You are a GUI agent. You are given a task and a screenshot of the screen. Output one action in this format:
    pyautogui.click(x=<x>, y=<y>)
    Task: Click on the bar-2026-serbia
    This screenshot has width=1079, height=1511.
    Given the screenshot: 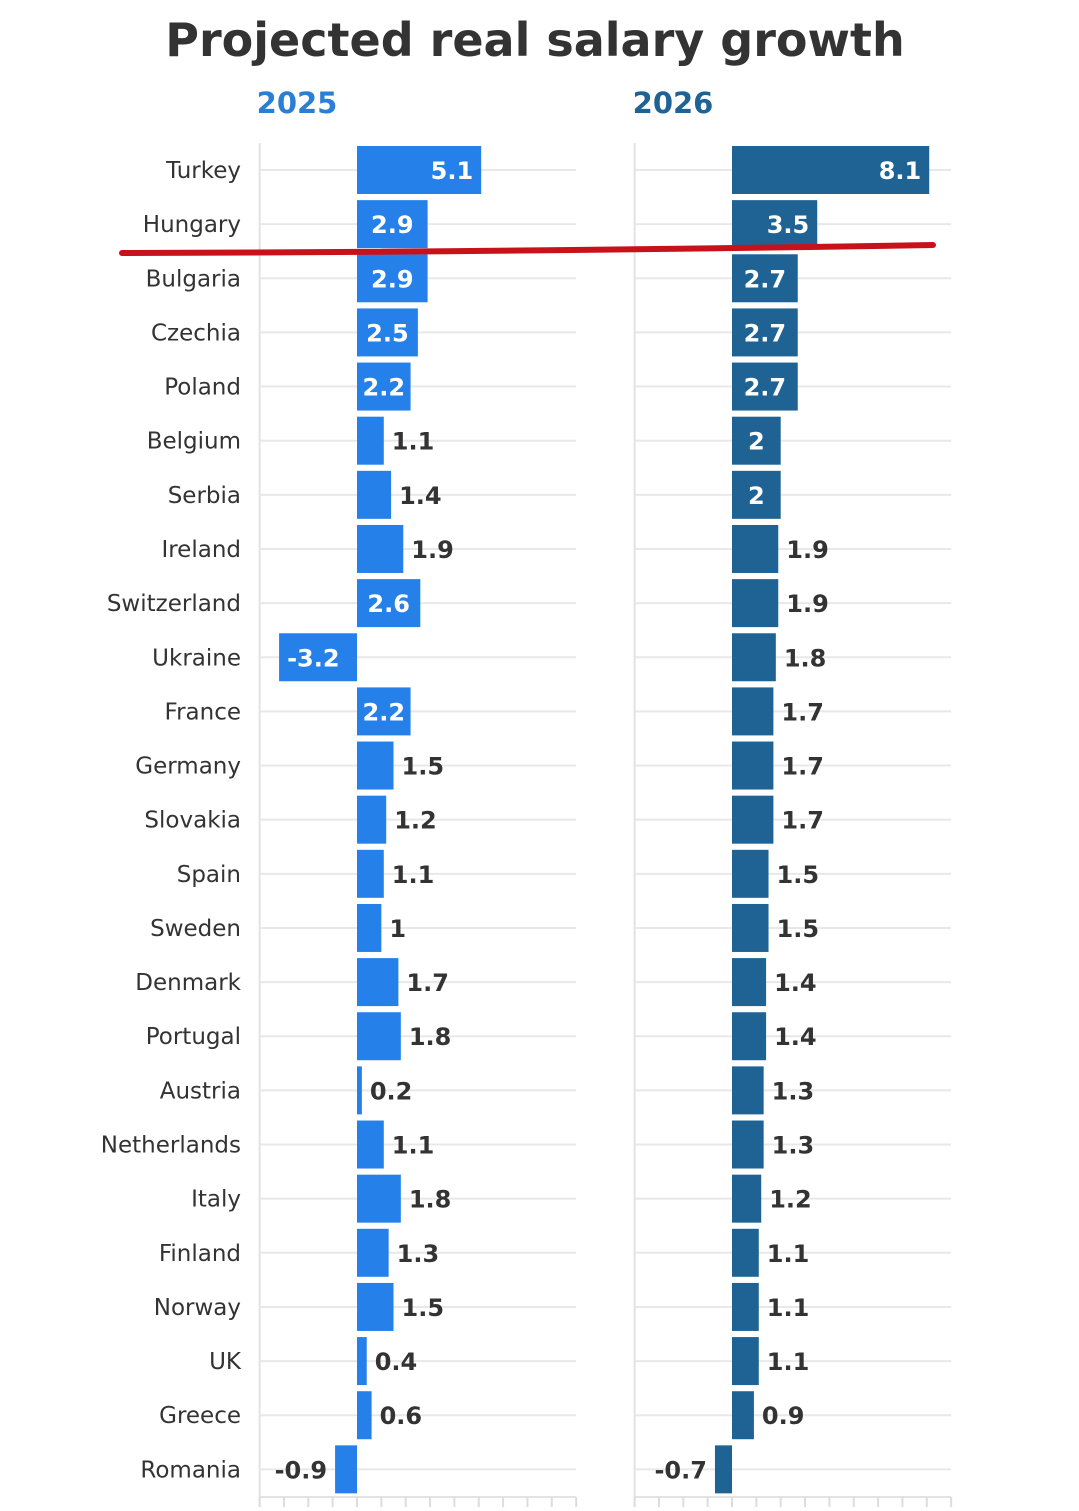 What is the action you would take?
    pyautogui.click(x=756, y=494)
    